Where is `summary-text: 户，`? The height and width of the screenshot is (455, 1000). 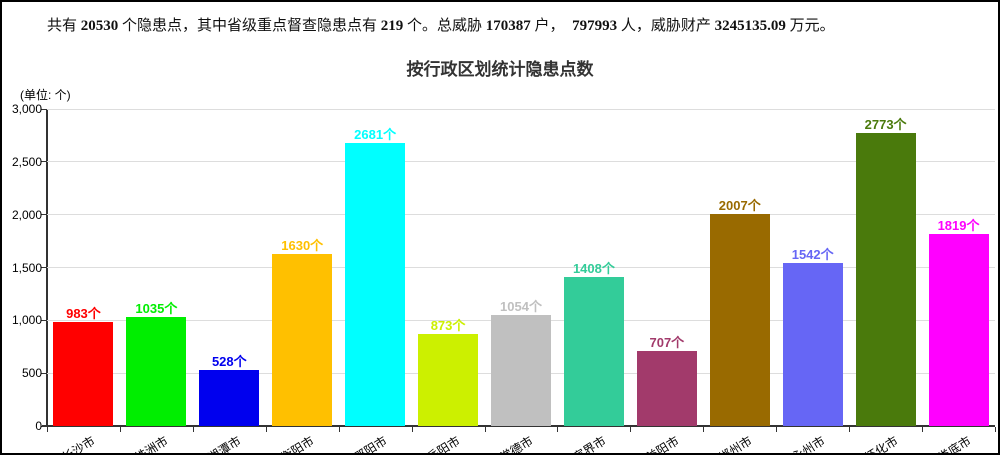
summary-text: 户， is located at coordinates (551, 26).